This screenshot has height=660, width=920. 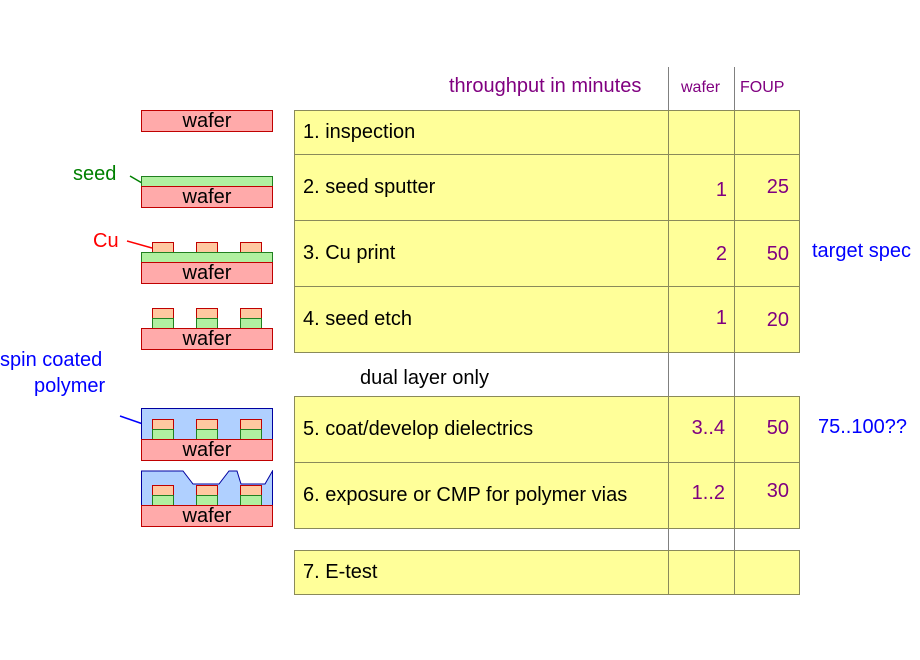 I want to click on wafer-time: 2, so click(x=721, y=254).